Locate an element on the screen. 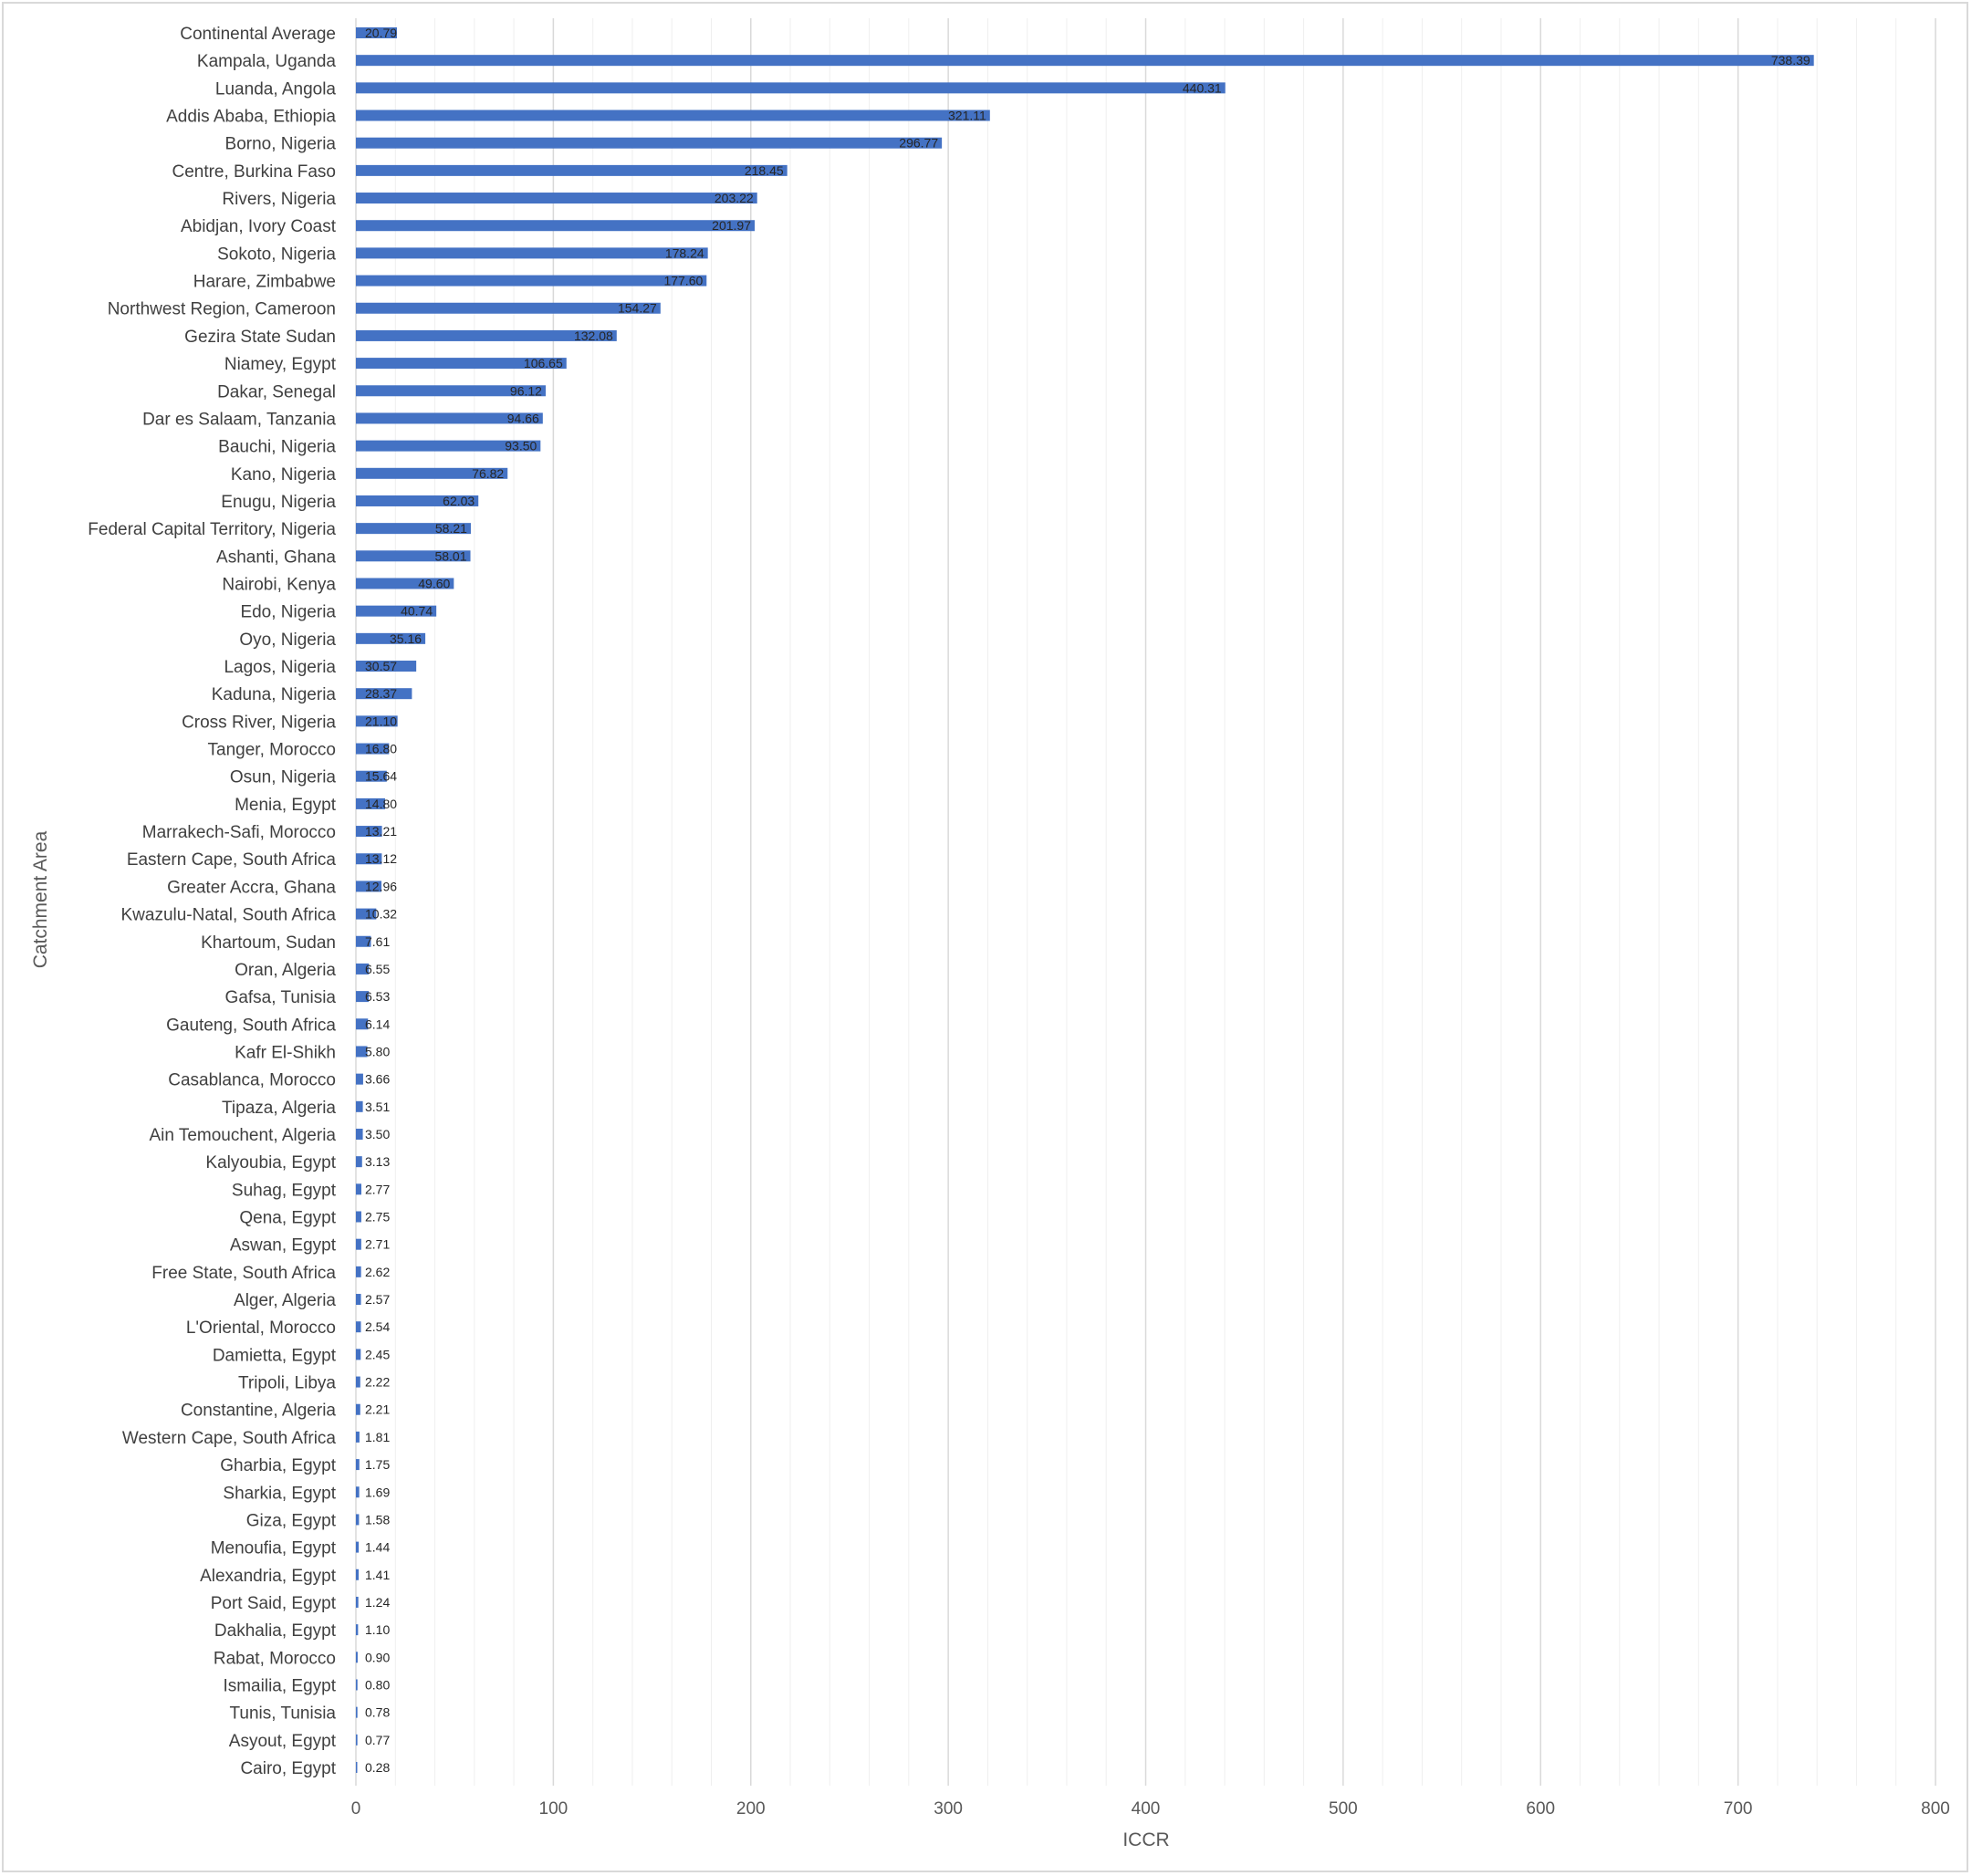  category-label: Port Said, Egypt is located at coordinates (274, 1603).